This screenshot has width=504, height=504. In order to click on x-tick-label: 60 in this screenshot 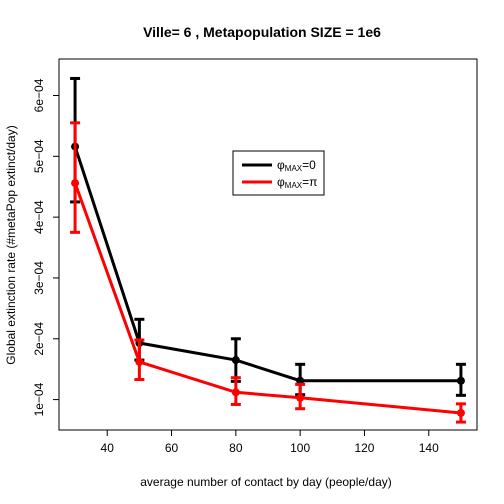, I will do `click(172, 448)`.